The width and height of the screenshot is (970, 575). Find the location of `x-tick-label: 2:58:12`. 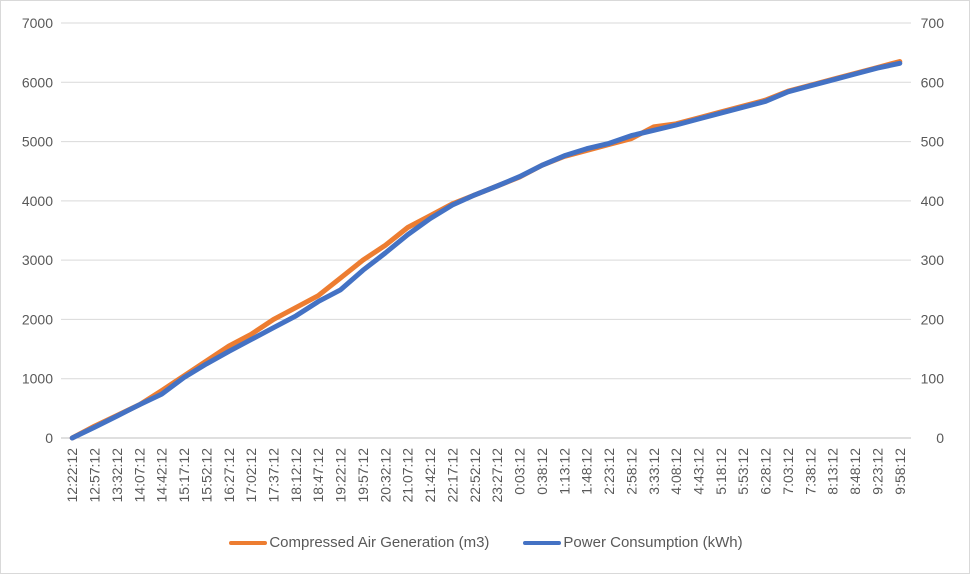

x-tick-label: 2:58:12 is located at coordinates (631, 471).